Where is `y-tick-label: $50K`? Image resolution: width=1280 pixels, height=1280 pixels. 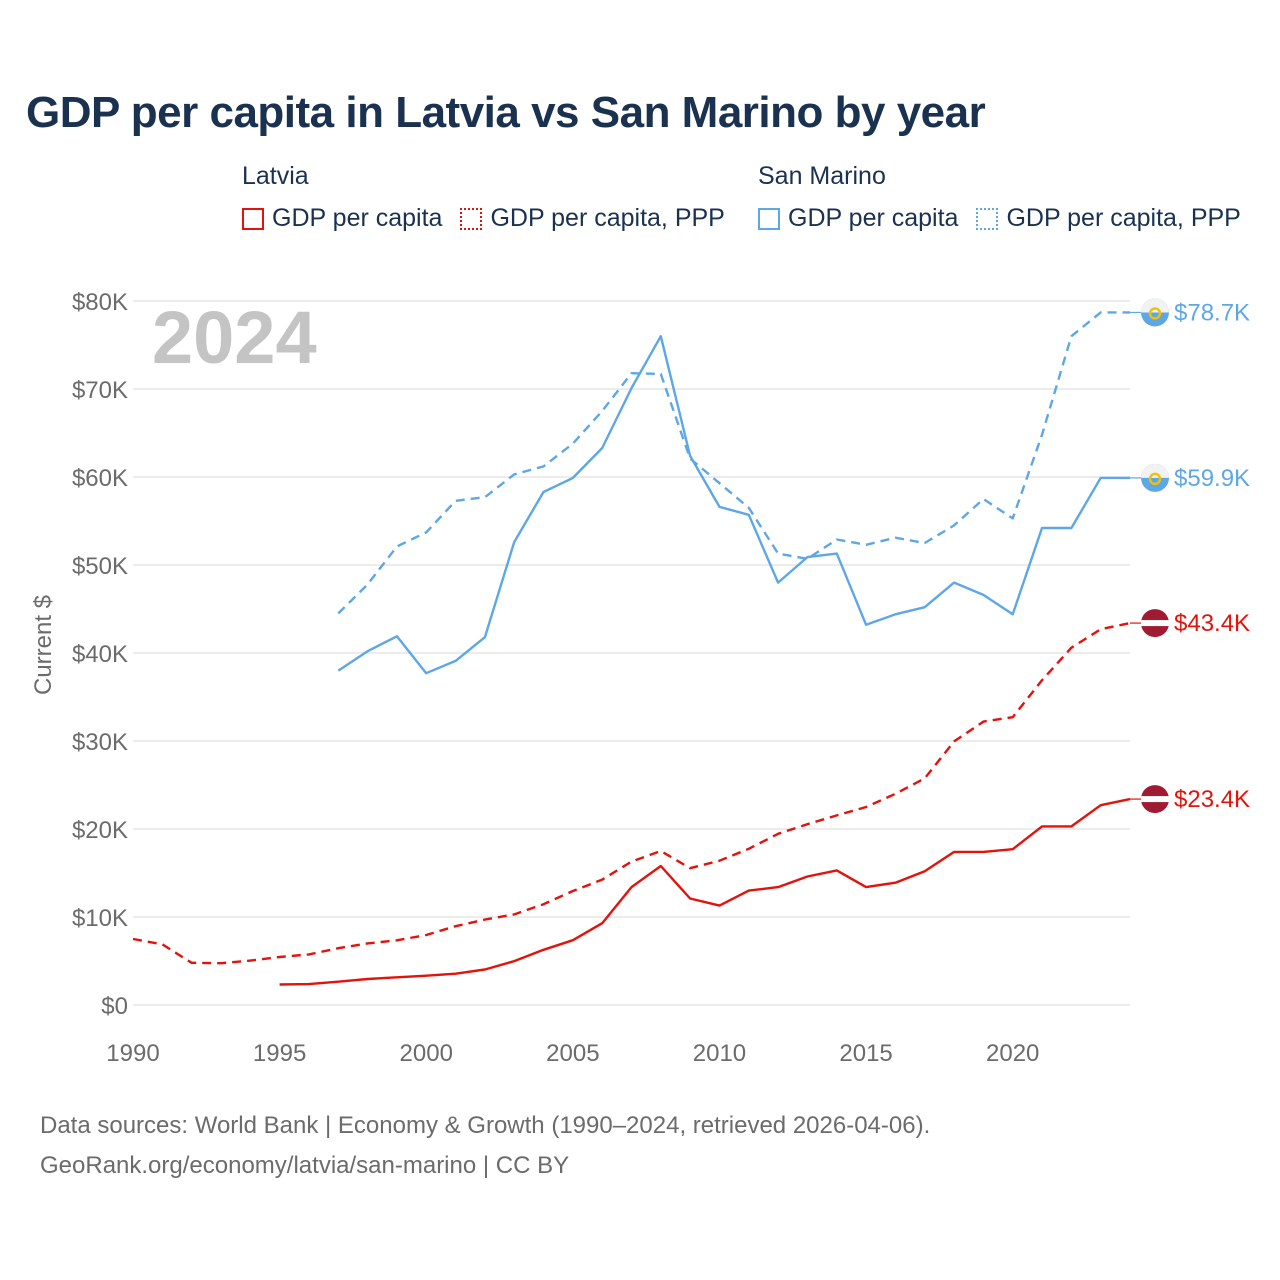 y-tick-label: $50K is located at coordinates (100, 566).